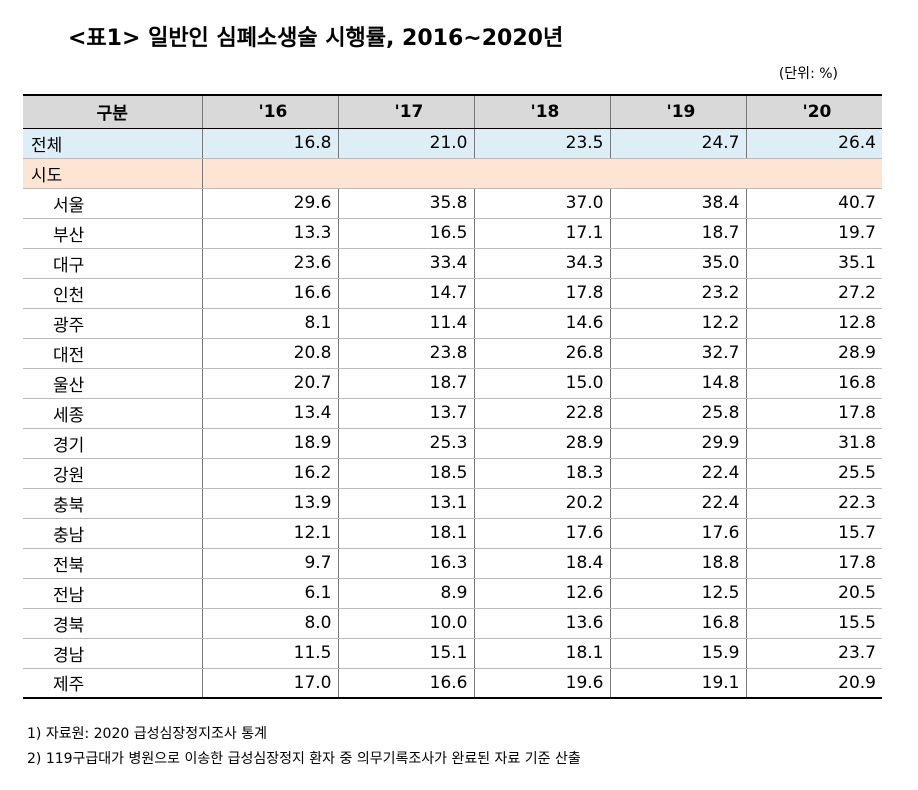  I want to click on cell-value: 15.1, so click(405, 653).